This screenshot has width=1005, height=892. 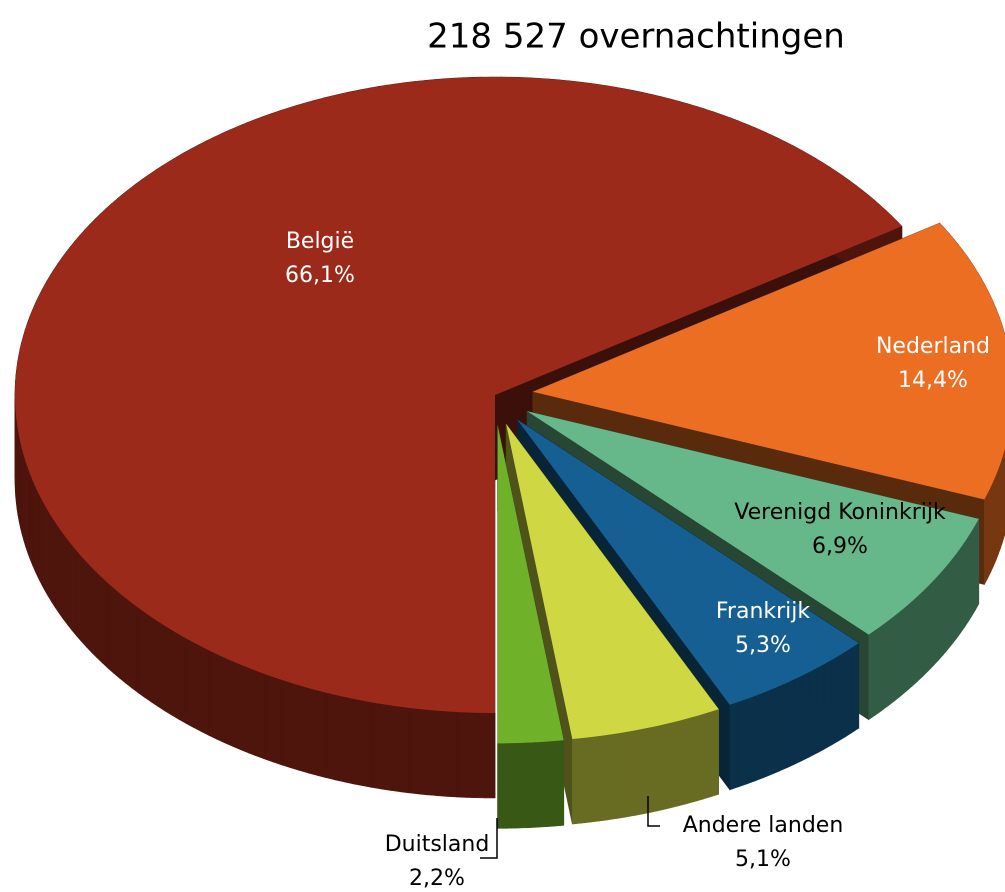 I want to click on slice-label: Frankrijk, so click(x=763, y=611).